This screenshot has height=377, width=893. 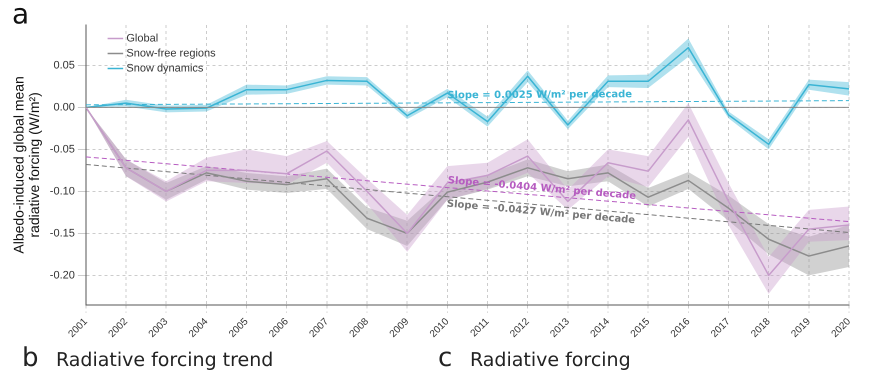 What do you see at coordinates (21, 15) in the screenshot?
I see `chart-title: a` at bounding box center [21, 15].